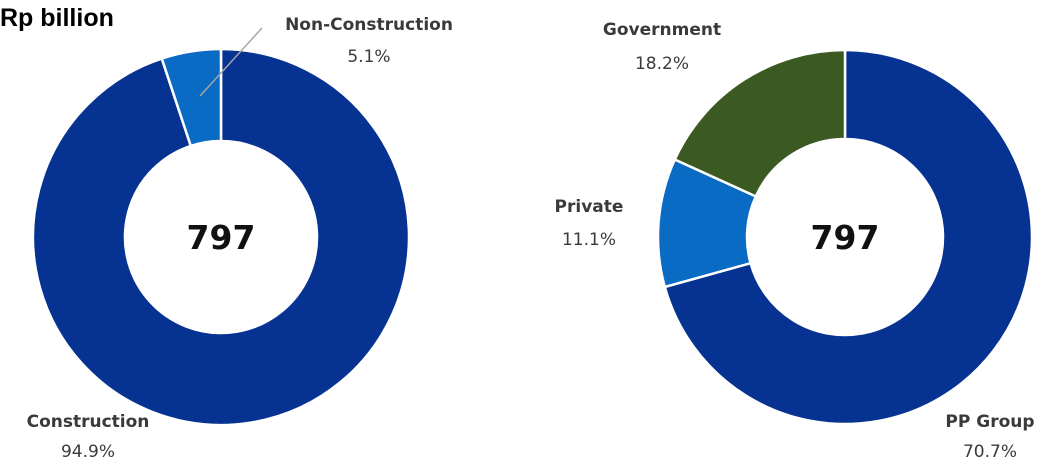  Describe the element at coordinates (191, 97) in the screenshot. I see `slice-non-construction` at that location.